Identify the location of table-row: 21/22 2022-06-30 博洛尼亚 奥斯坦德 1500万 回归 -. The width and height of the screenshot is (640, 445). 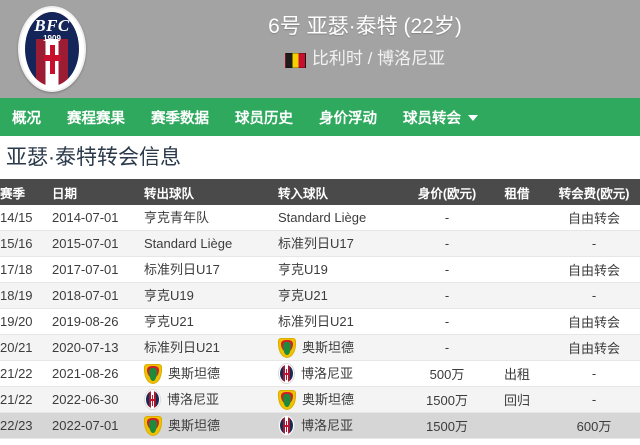
(320, 399).